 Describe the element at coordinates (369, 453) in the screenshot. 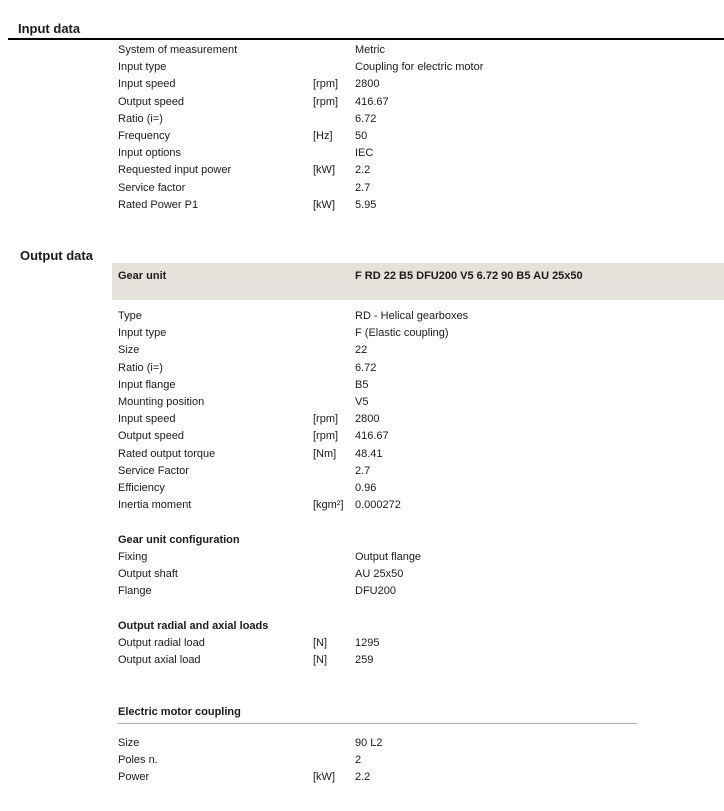

I see `row-value: 48.41` at that location.